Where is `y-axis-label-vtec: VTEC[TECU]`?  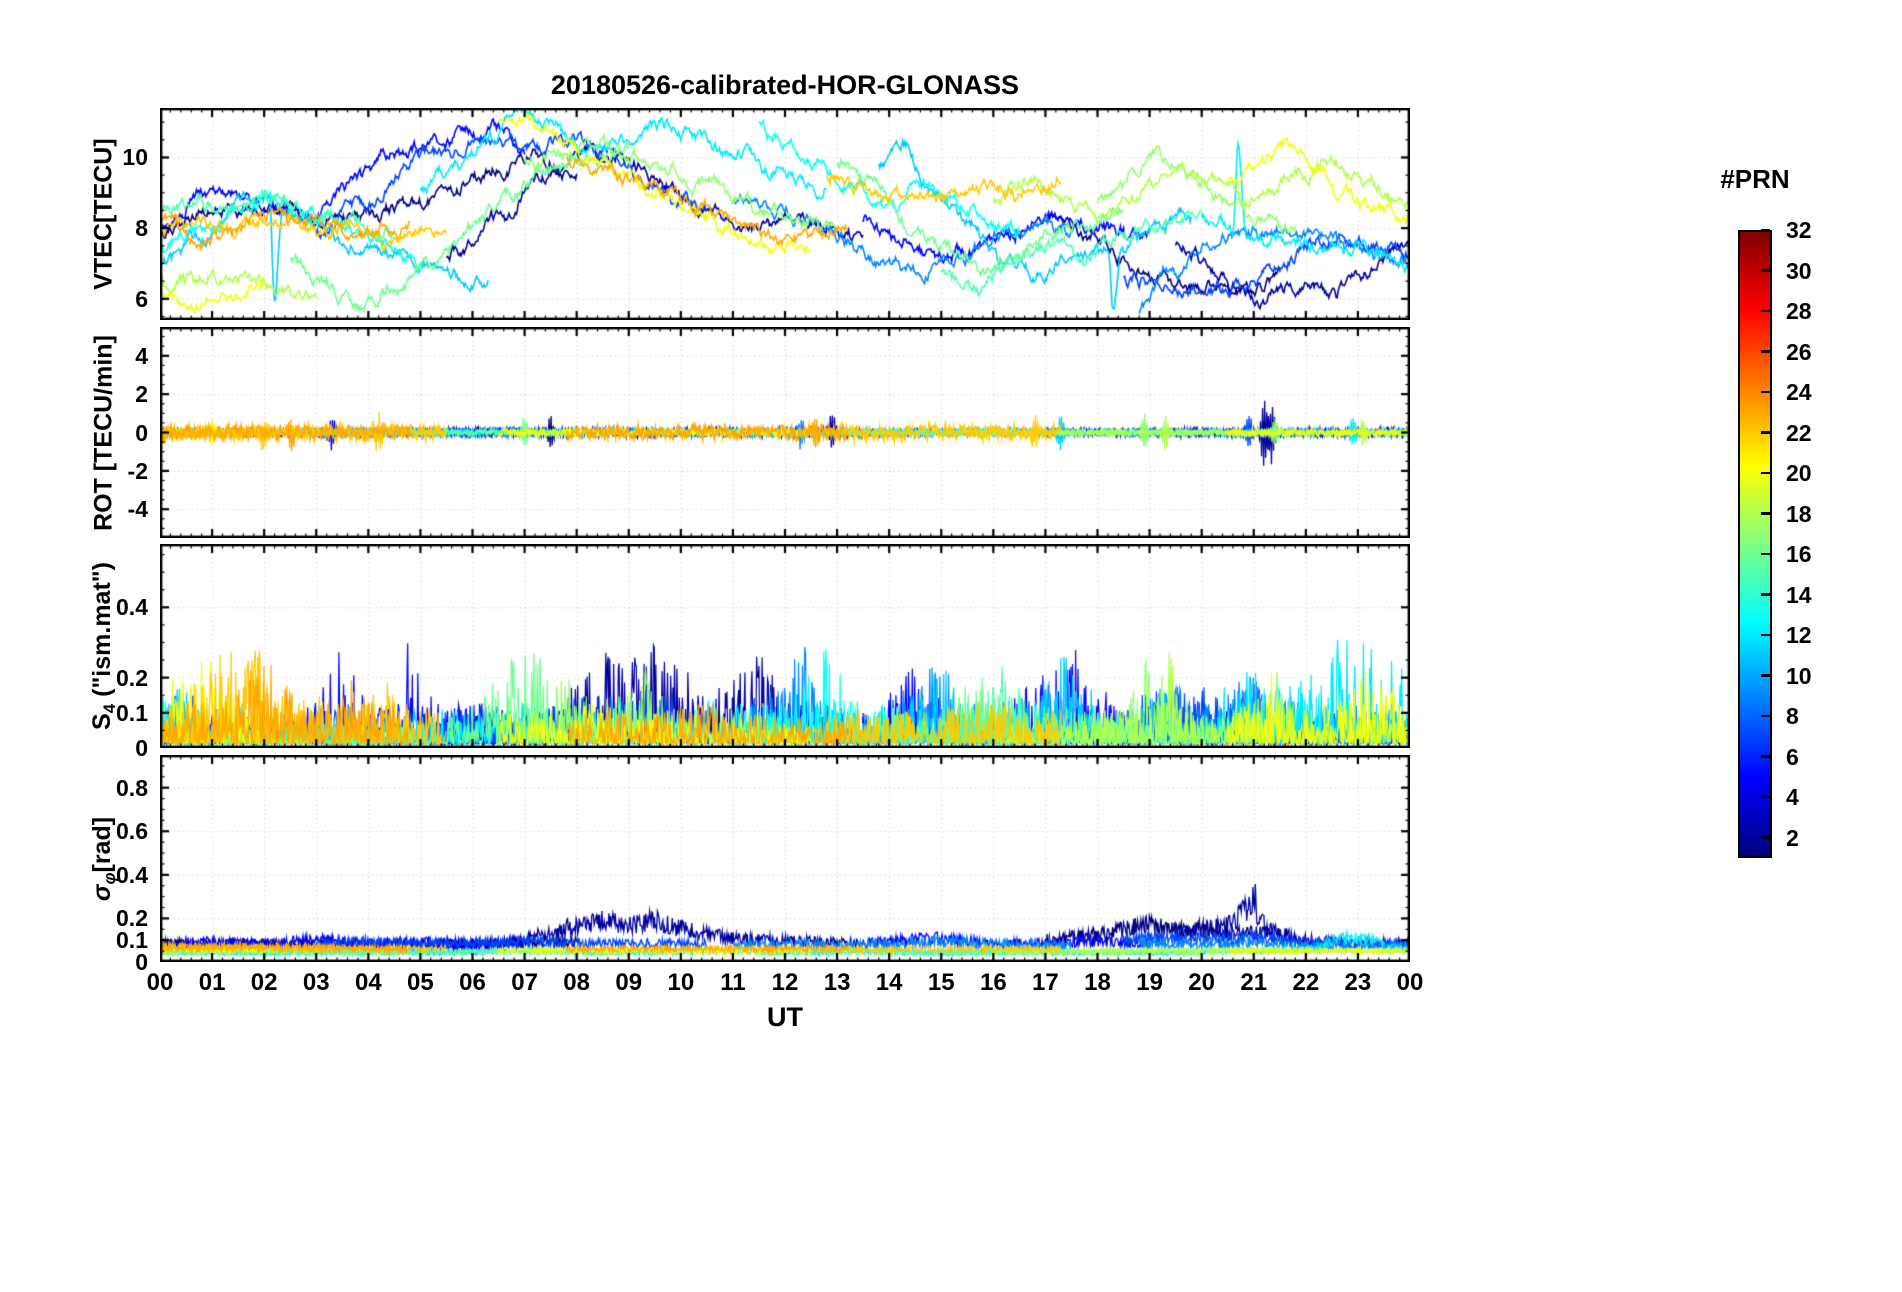
y-axis-label-vtec: VTEC[TECU] is located at coordinates (104, 213).